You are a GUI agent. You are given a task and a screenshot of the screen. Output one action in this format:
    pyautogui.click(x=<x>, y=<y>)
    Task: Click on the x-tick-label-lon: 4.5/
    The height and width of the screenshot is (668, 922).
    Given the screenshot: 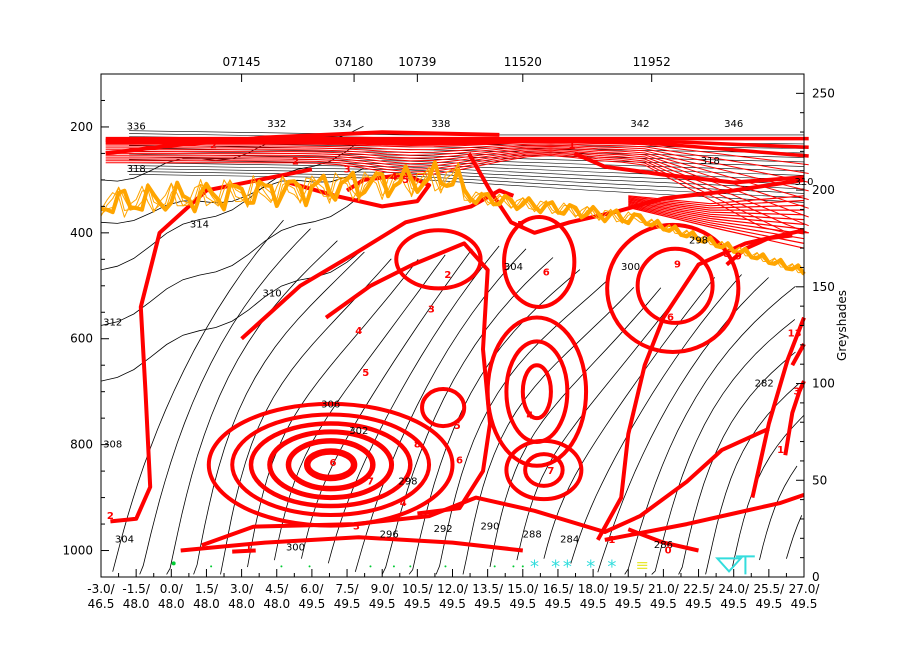 What is the action you would take?
    pyautogui.click(x=277, y=589)
    